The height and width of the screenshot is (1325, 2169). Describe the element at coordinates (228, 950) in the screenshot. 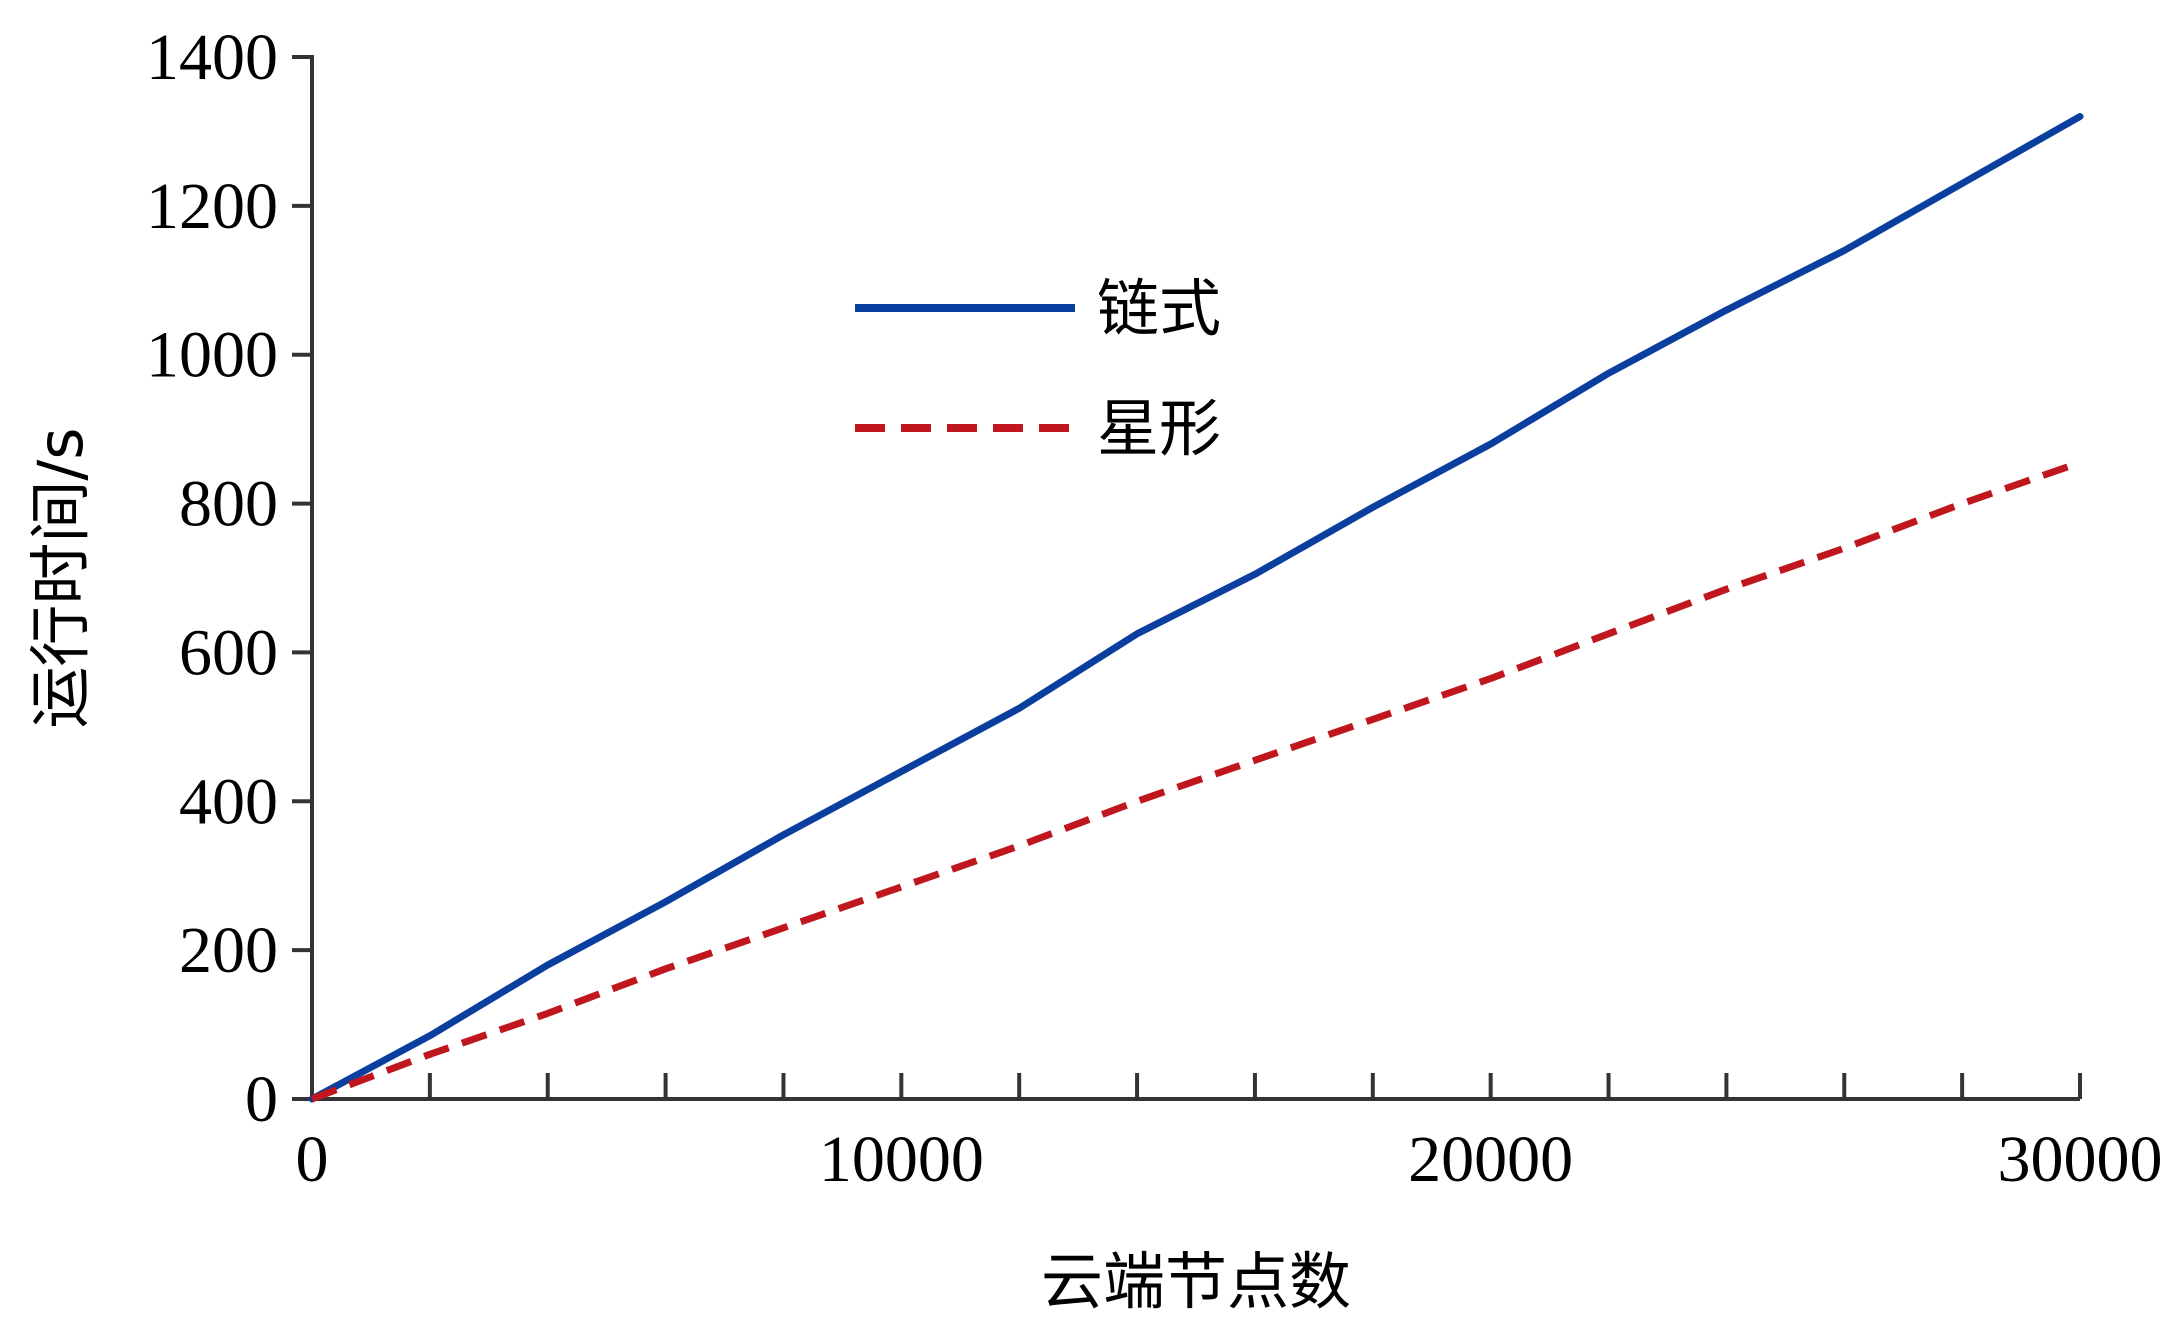

I see `y-tick-label: 200` at that location.